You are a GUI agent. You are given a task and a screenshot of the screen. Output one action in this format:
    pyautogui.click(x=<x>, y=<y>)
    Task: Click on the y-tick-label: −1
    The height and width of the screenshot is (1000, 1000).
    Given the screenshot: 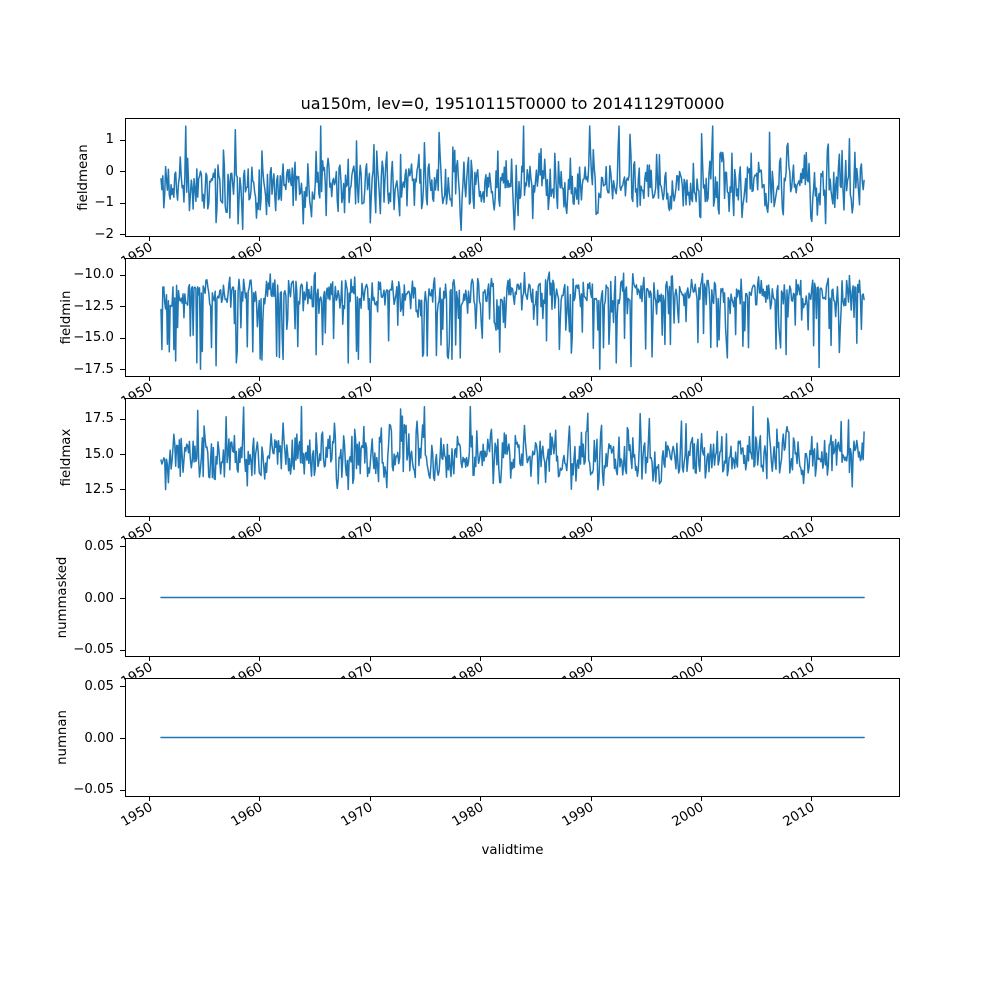 What is the action you would take?
    pyautogui.click(x=104, y=203)
    